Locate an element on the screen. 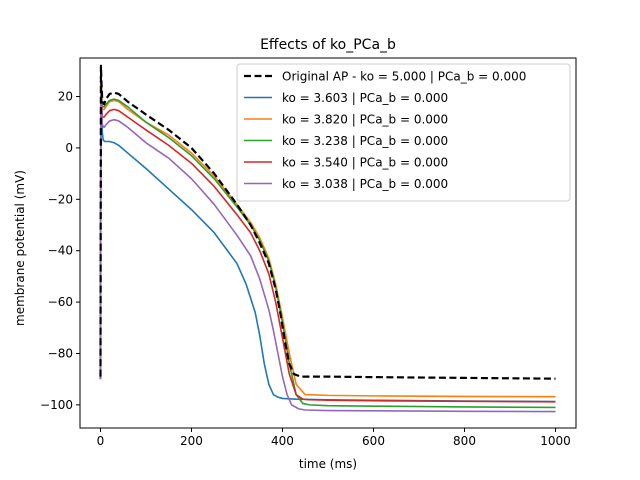  y-tick-label-6: 20 is located at coordinates (65, 97).